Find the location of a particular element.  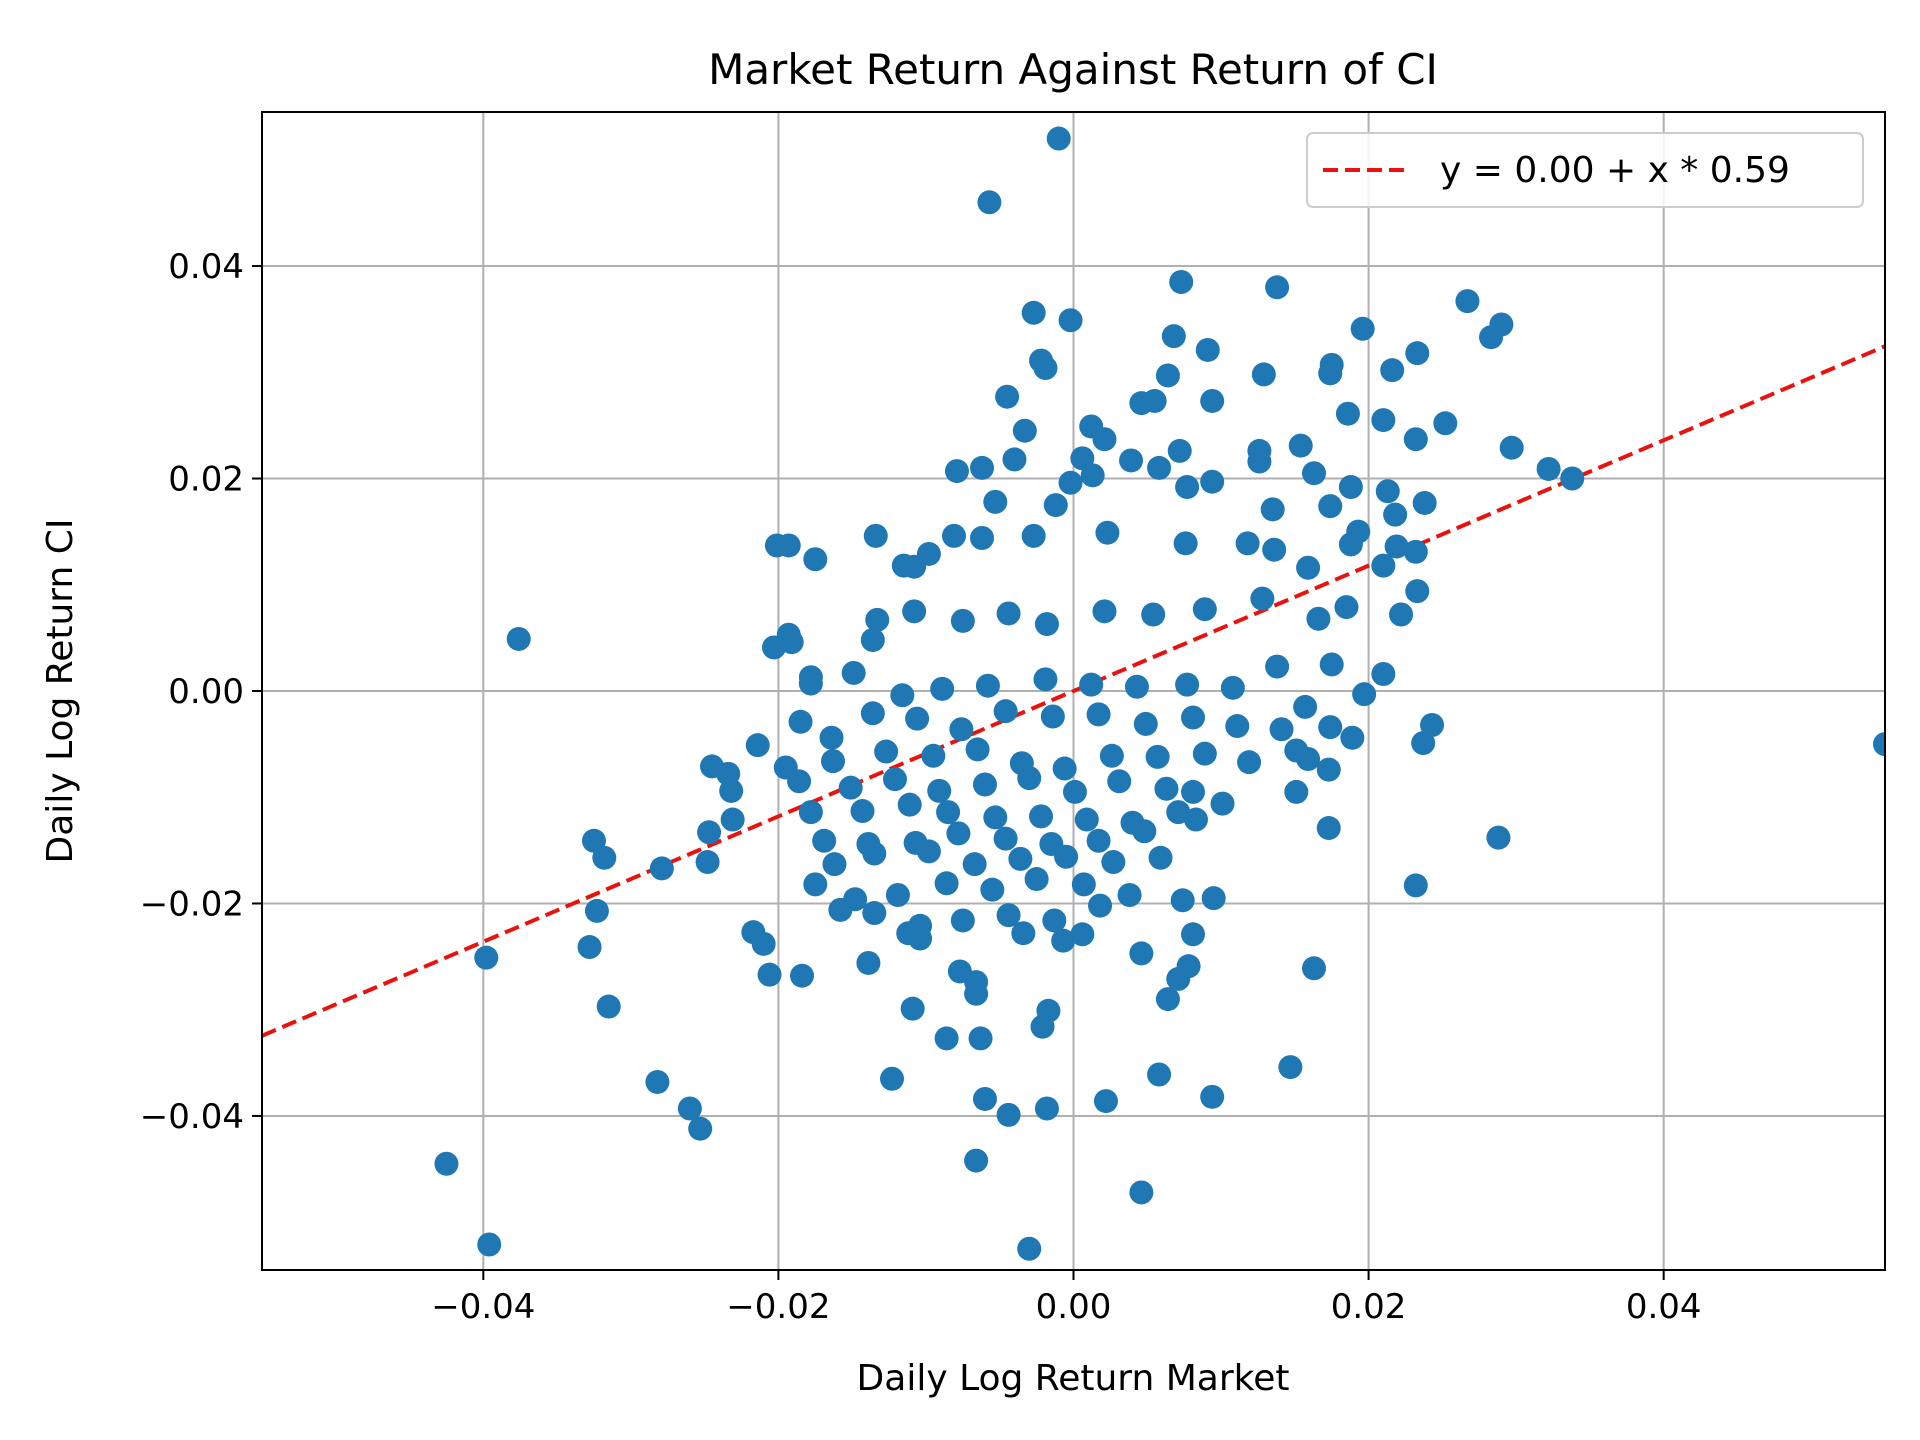

x-tick-label: 0.00 is located at coordinates (1074, 1307).